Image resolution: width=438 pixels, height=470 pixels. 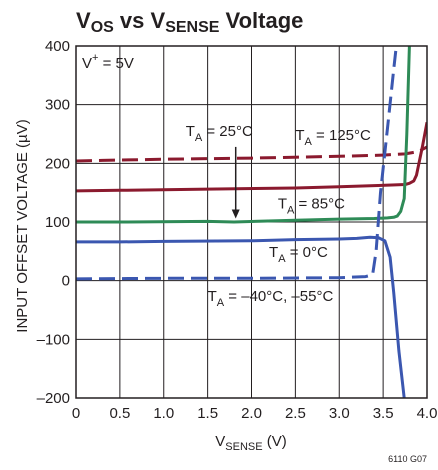 What do you see at coordinates (57, 46) in the screenshot?
I see `y-tick-label: 400` at bounding box center [57, 46].